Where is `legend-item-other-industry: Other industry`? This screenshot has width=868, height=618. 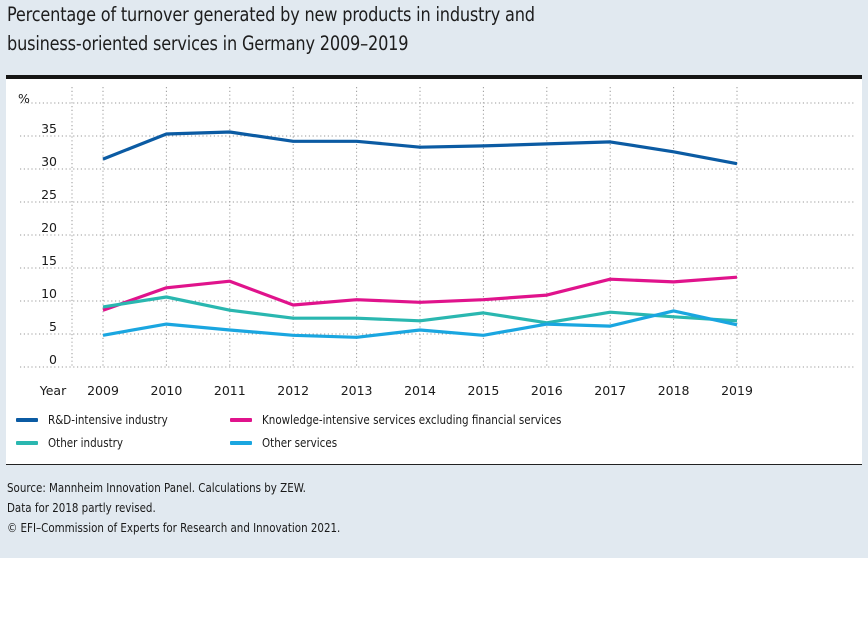
legend-item-other-industry: Other industry is located at coordinates (73, 442).